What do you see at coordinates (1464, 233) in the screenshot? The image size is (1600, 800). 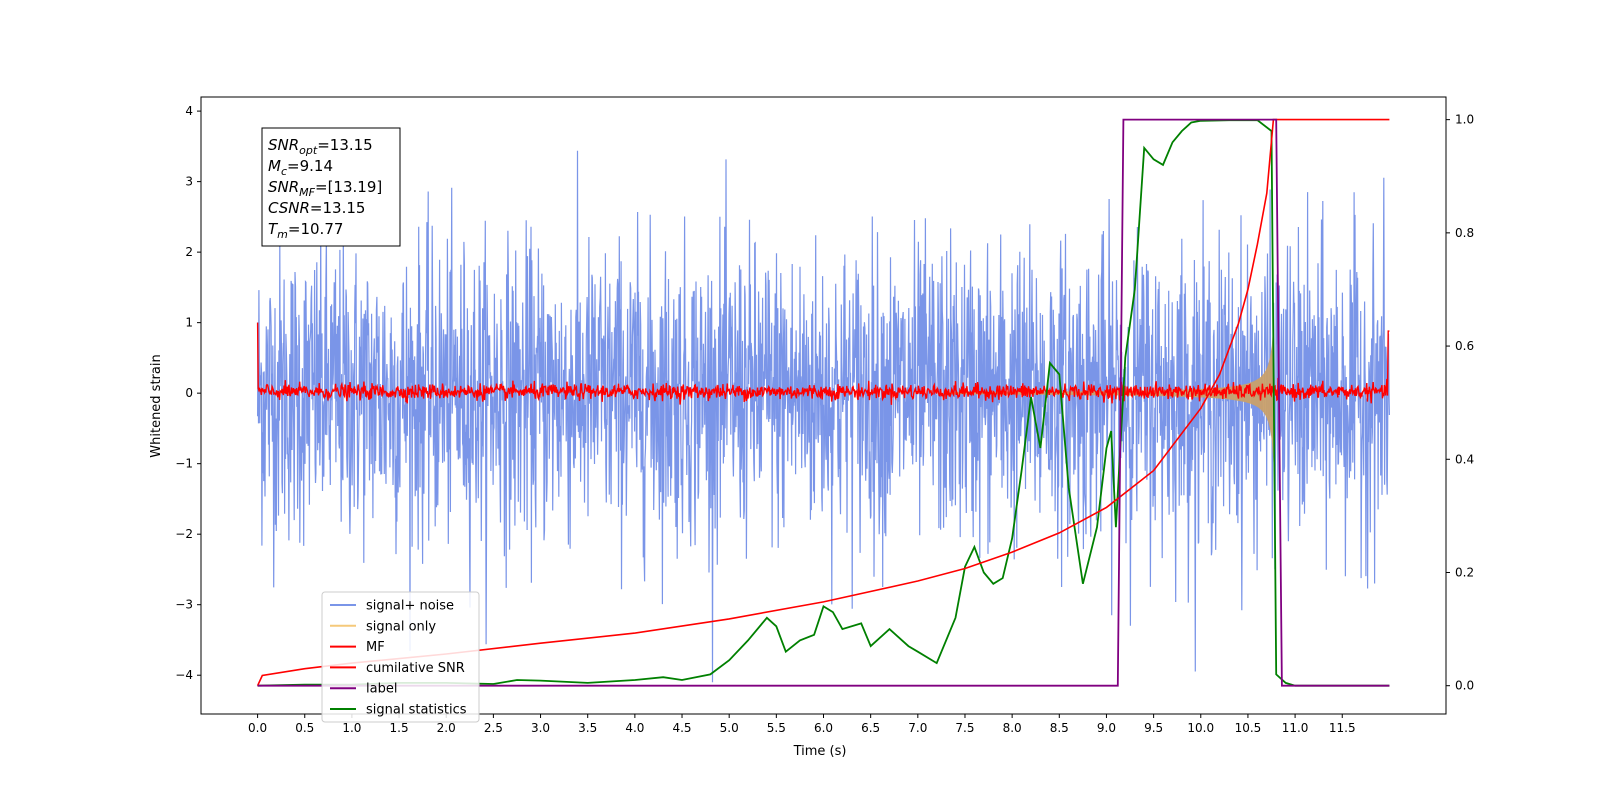 I see `y2-tick-label: 0.8` at bounding box center [1464, 233].